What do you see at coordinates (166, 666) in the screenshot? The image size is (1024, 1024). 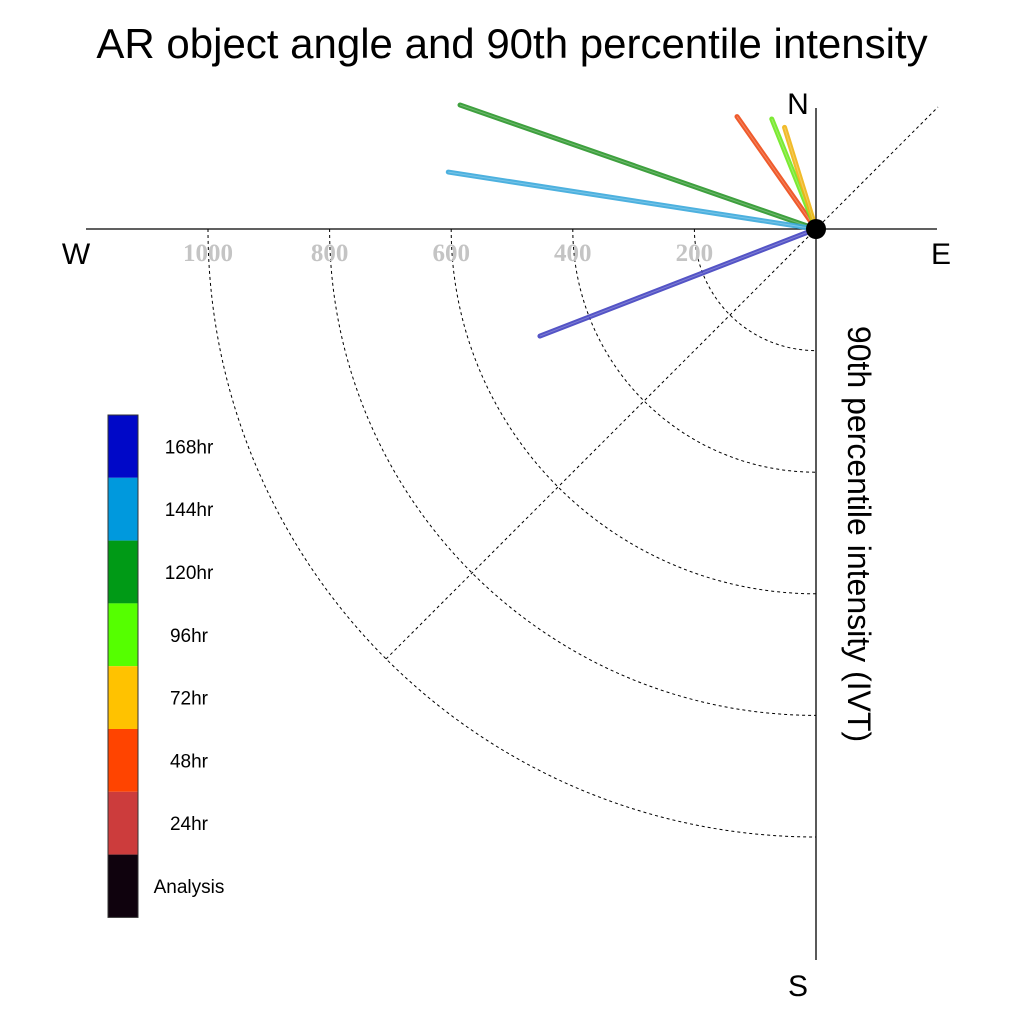 I see `legend: 168hr 144hr 120hr 96hr 72hr 48hr 24hr Analysis` at bounding box center [166, 666].